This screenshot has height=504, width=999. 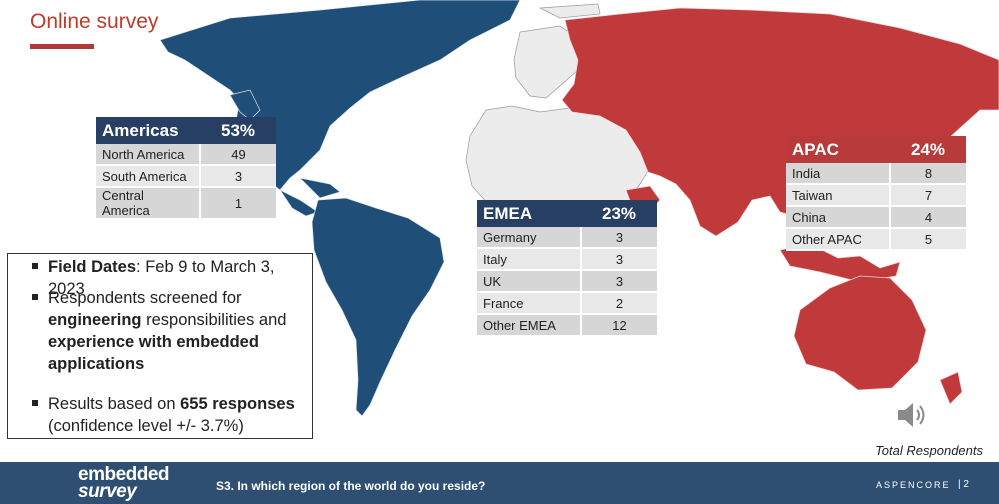 I want to click on table-row: Other EMEA 12, so click(x=567, y=325).